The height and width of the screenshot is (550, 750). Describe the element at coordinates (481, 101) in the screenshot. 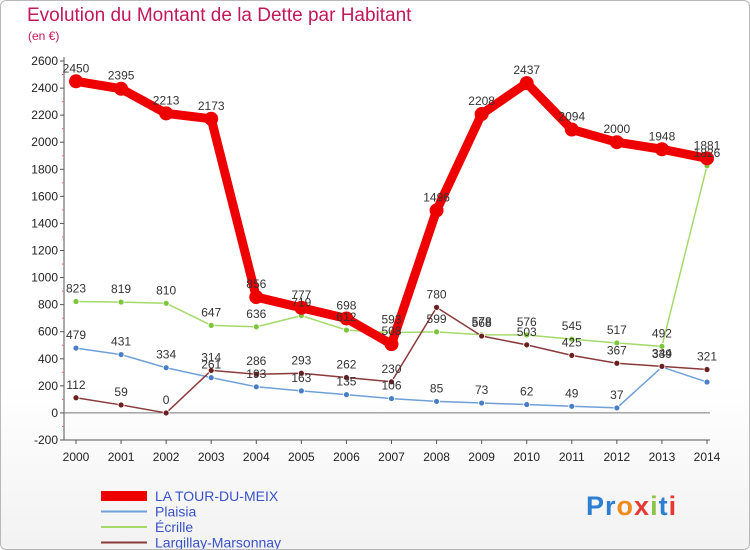

I see `data-label: 2208` at that location.